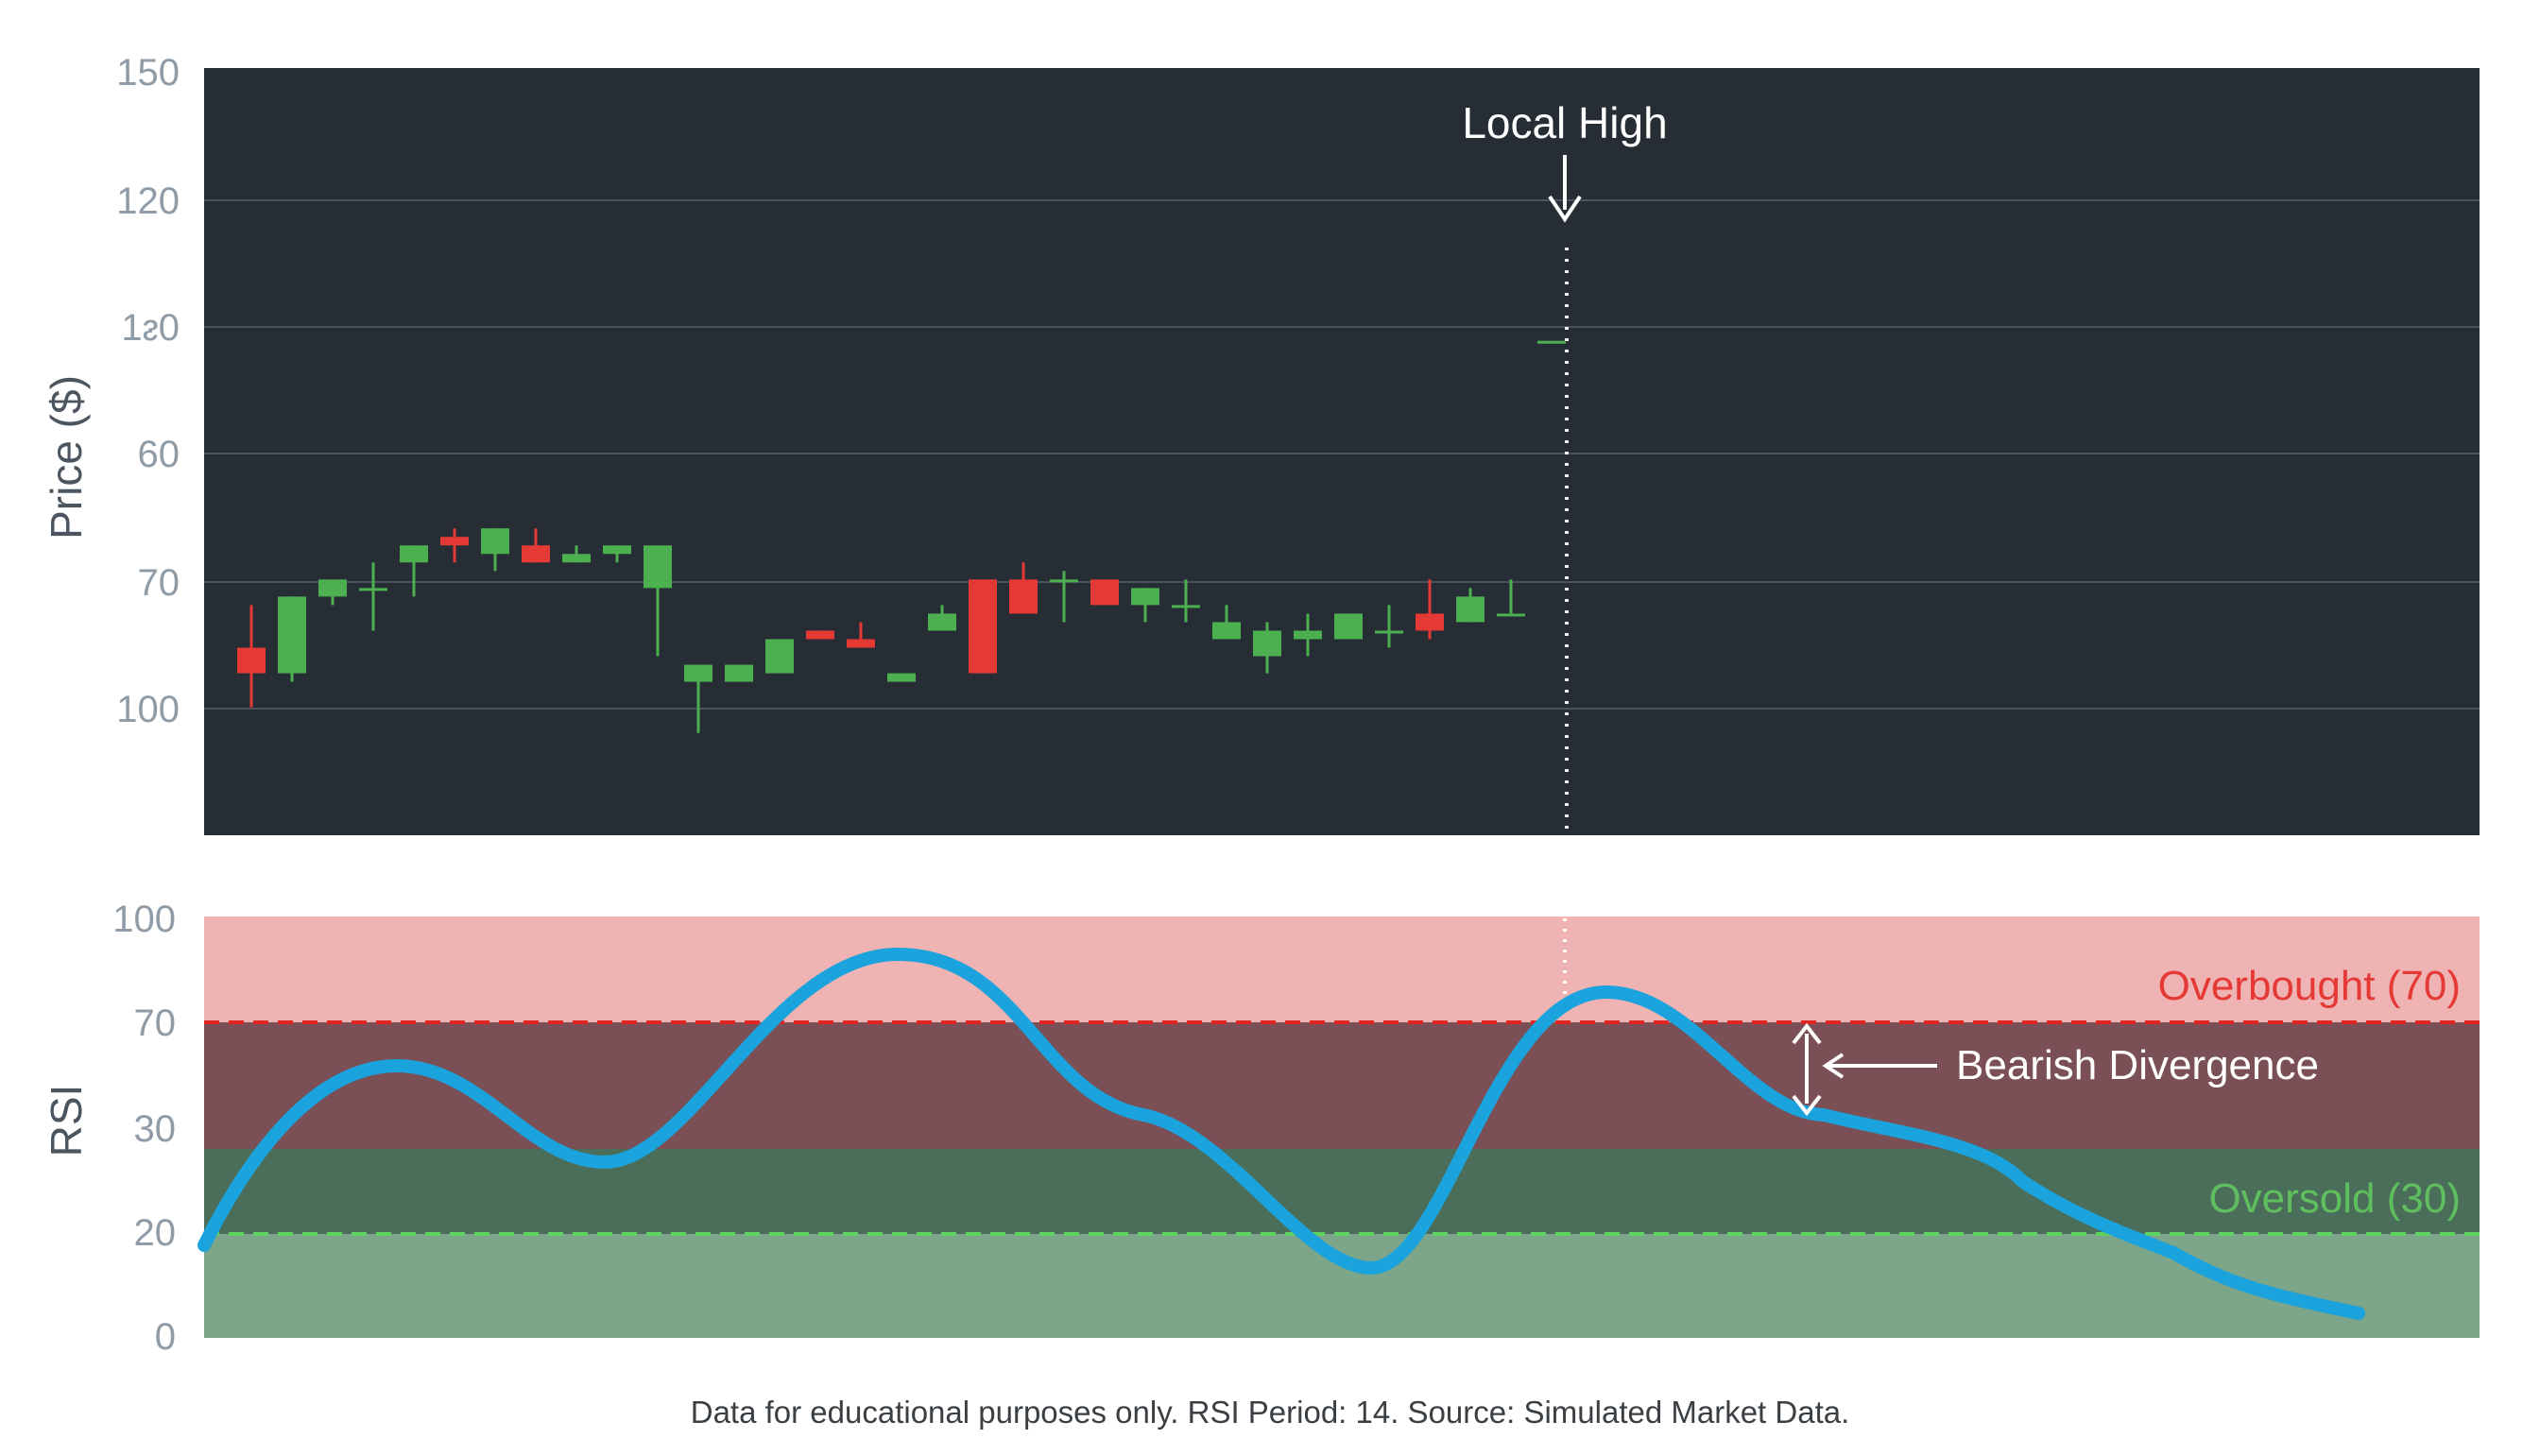 This screenshot has height=1456, width=2540. Describe the element at coordinates (155, 1233) in the screenshot. I see `rsi-y-tick-label: 20` at that location.